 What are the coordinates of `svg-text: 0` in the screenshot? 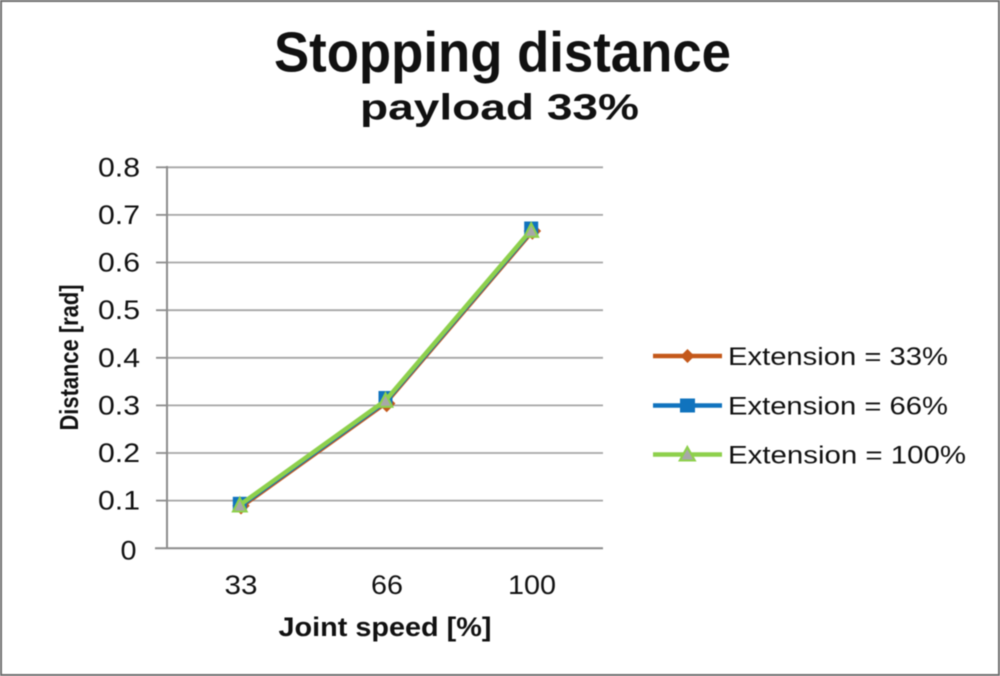 It's located at (129, 551).